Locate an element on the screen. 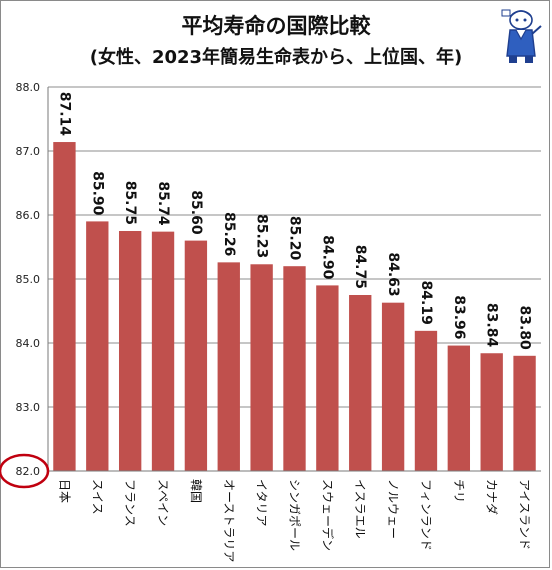 This screenshot has width=552, height=570. value-label: 83.96 is located at coordinates (459, 317).